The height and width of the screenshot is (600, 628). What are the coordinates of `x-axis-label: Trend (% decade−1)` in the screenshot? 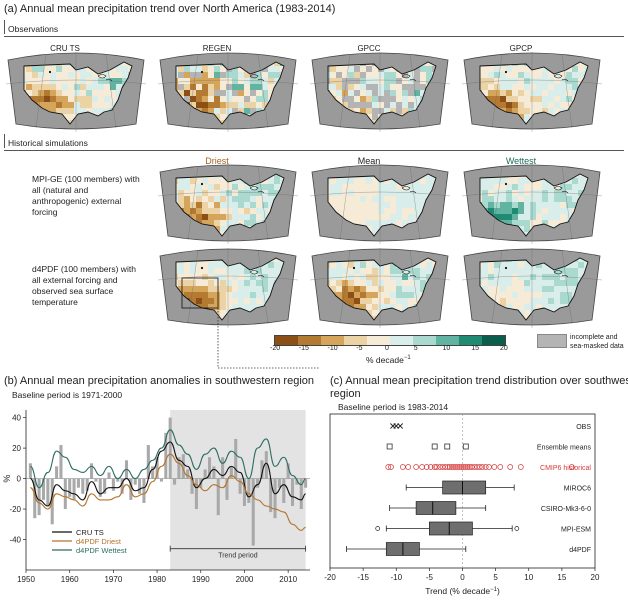 It's located at (462, 591).